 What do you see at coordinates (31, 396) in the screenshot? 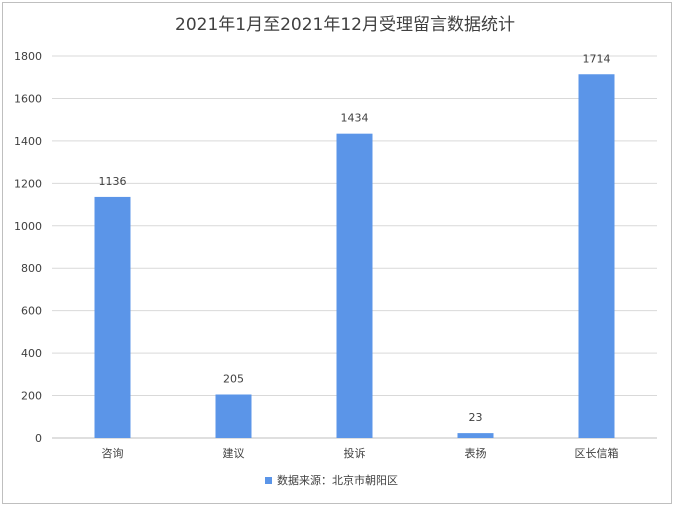
I see `y-tick-label: 200` at bounding box center [31, 396].